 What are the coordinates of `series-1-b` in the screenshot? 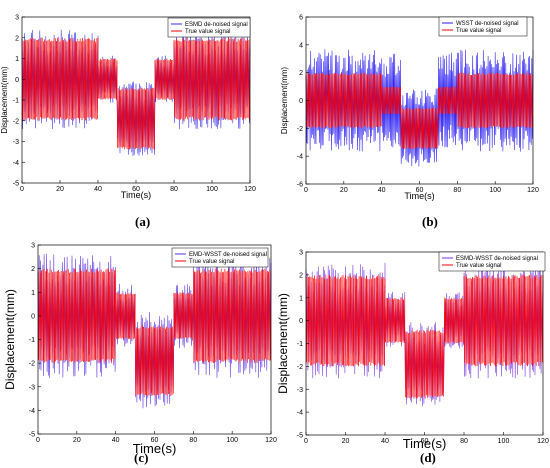 It's located at (419, 111).